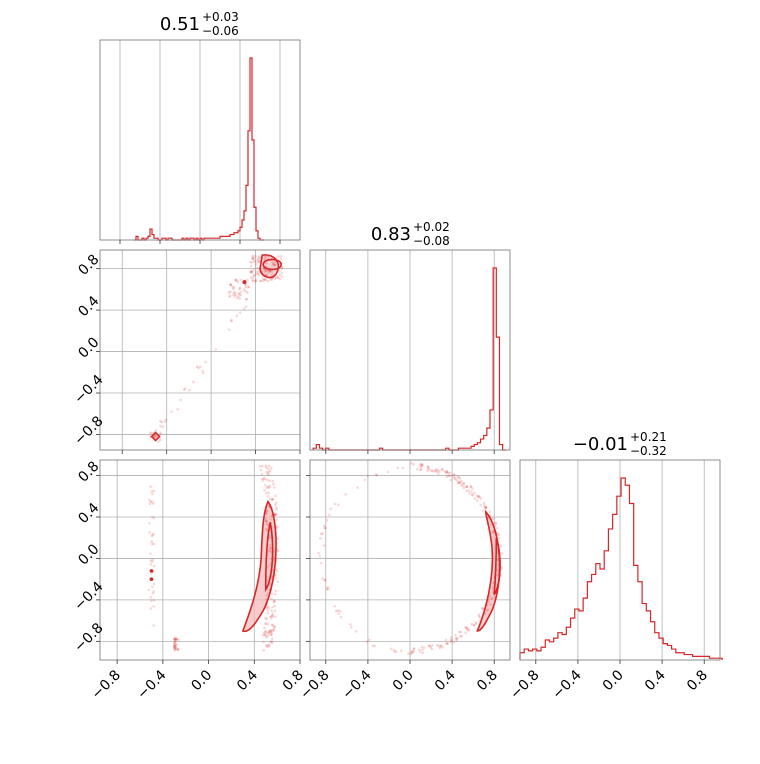 The height and width of the screenshot is (764, 760). Describe the element at coordinates (88, 596) in the screenshot. I see `row3-y-label-1: −0.4` at that location.